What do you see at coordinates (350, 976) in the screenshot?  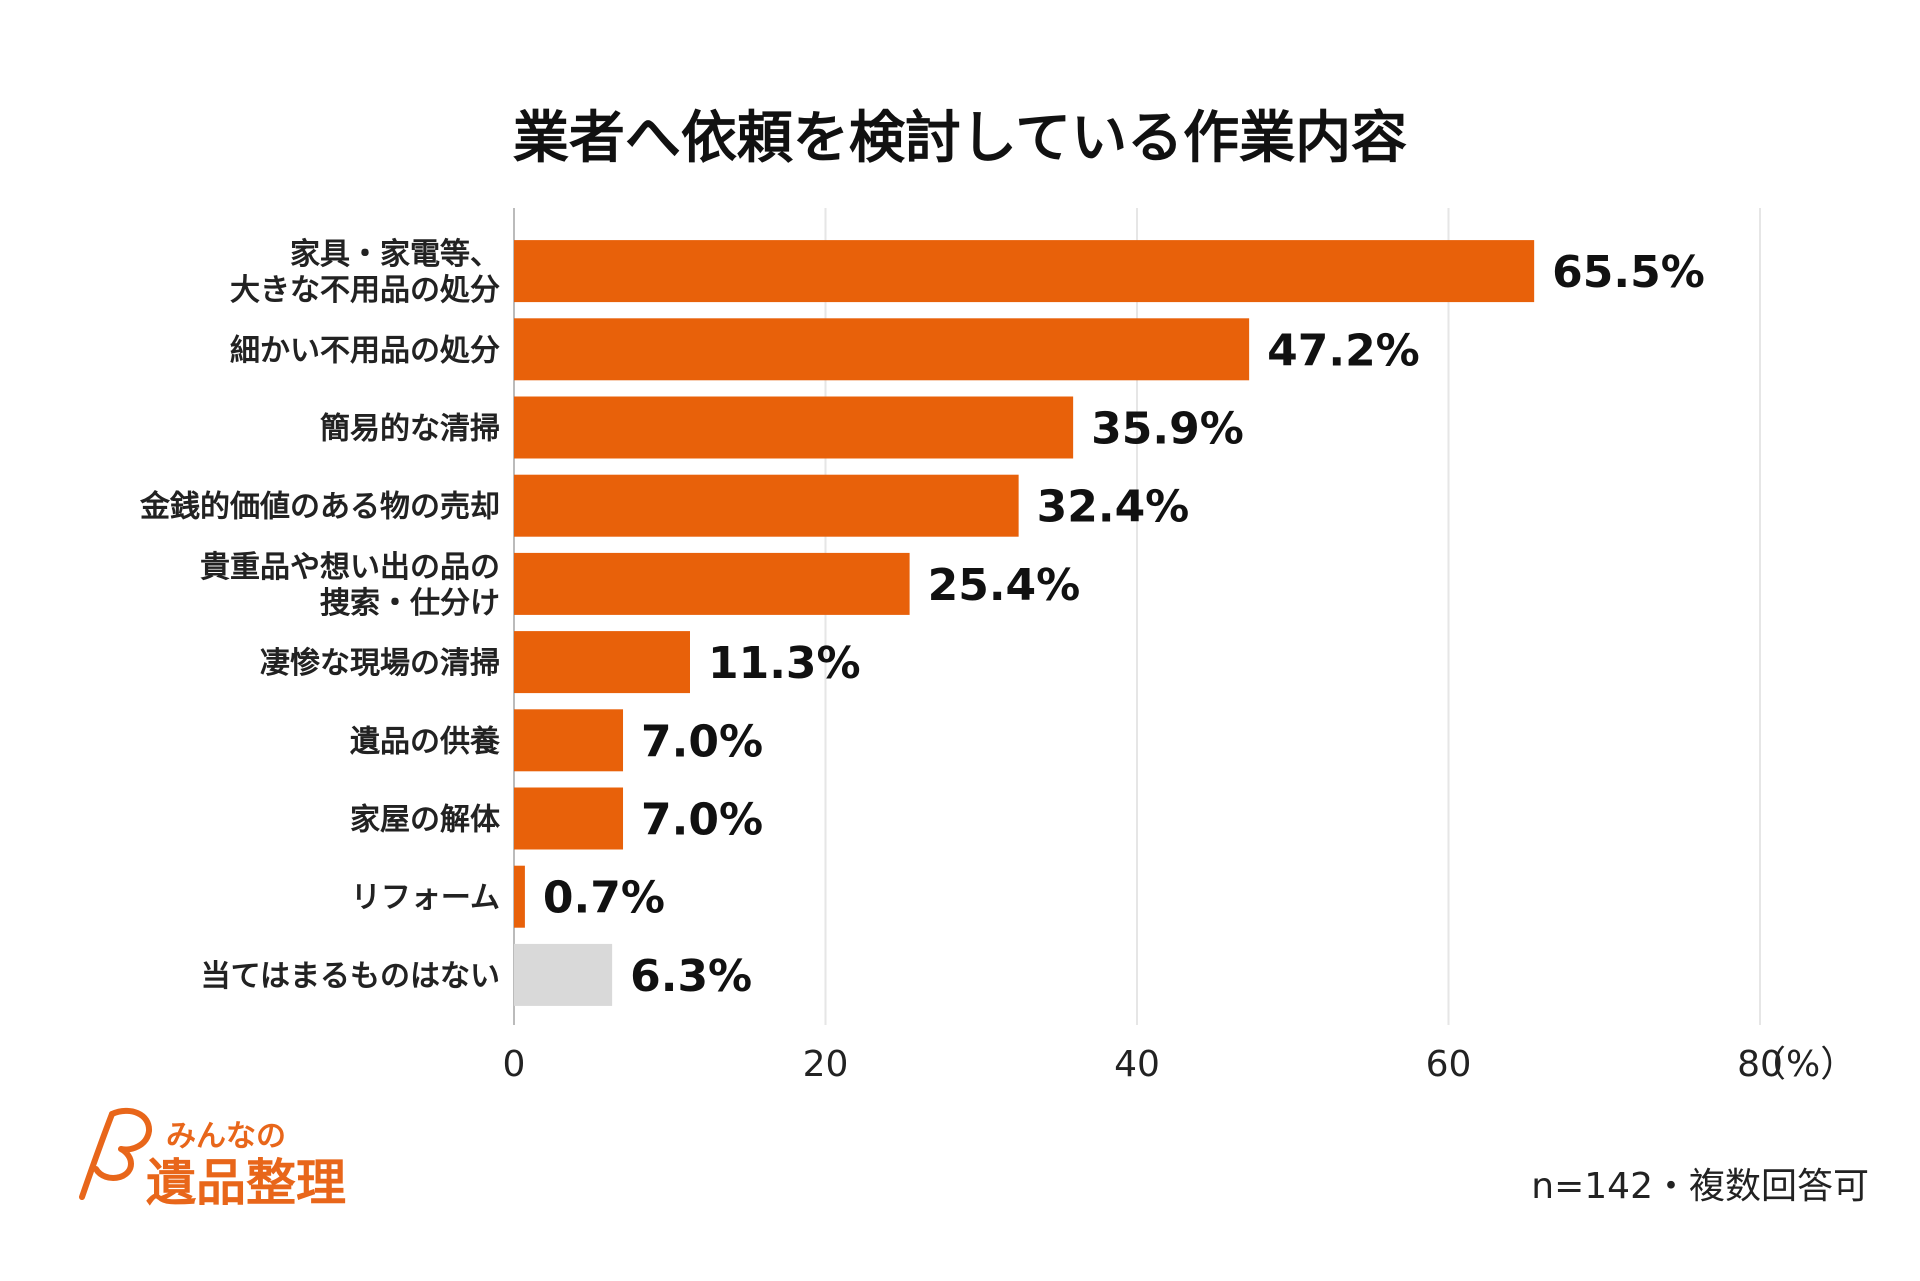 I see `category-label: 当てはまるものはない` at bounding box center [350, 976].